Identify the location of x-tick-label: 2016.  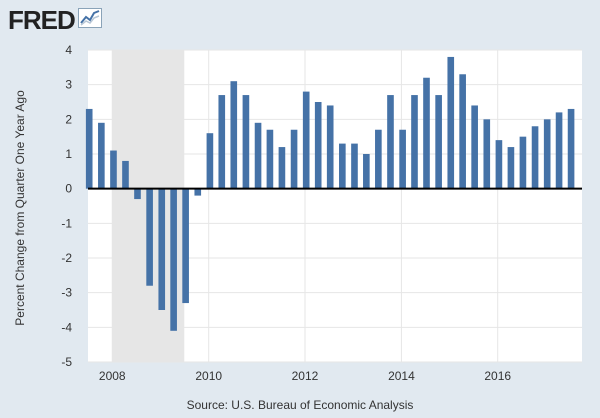
(497, 376).